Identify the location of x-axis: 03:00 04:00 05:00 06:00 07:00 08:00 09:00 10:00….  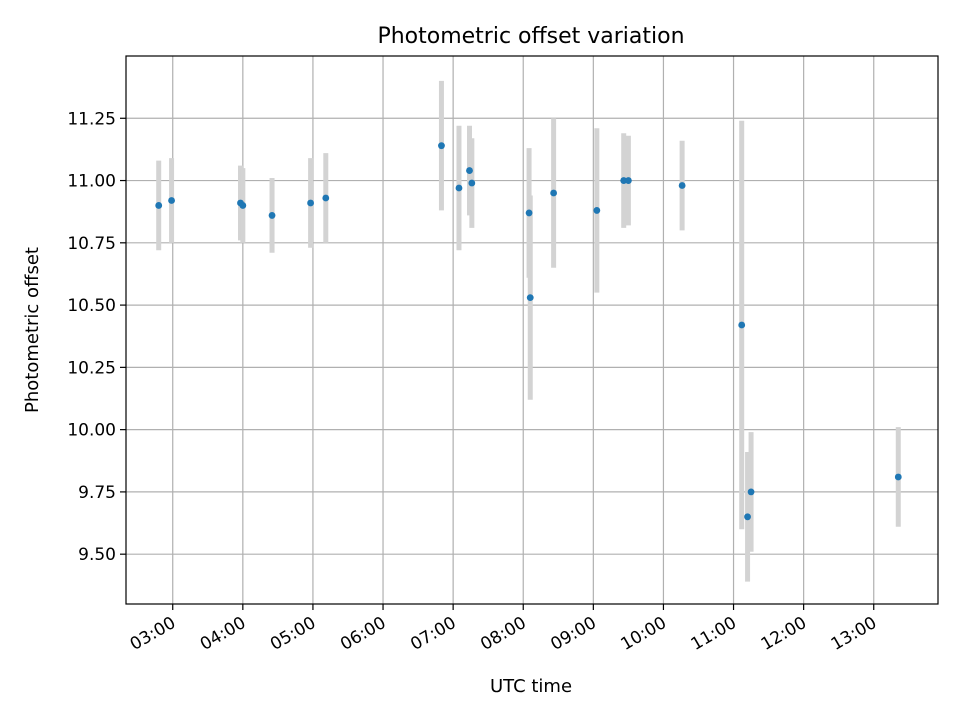
(503, 629).